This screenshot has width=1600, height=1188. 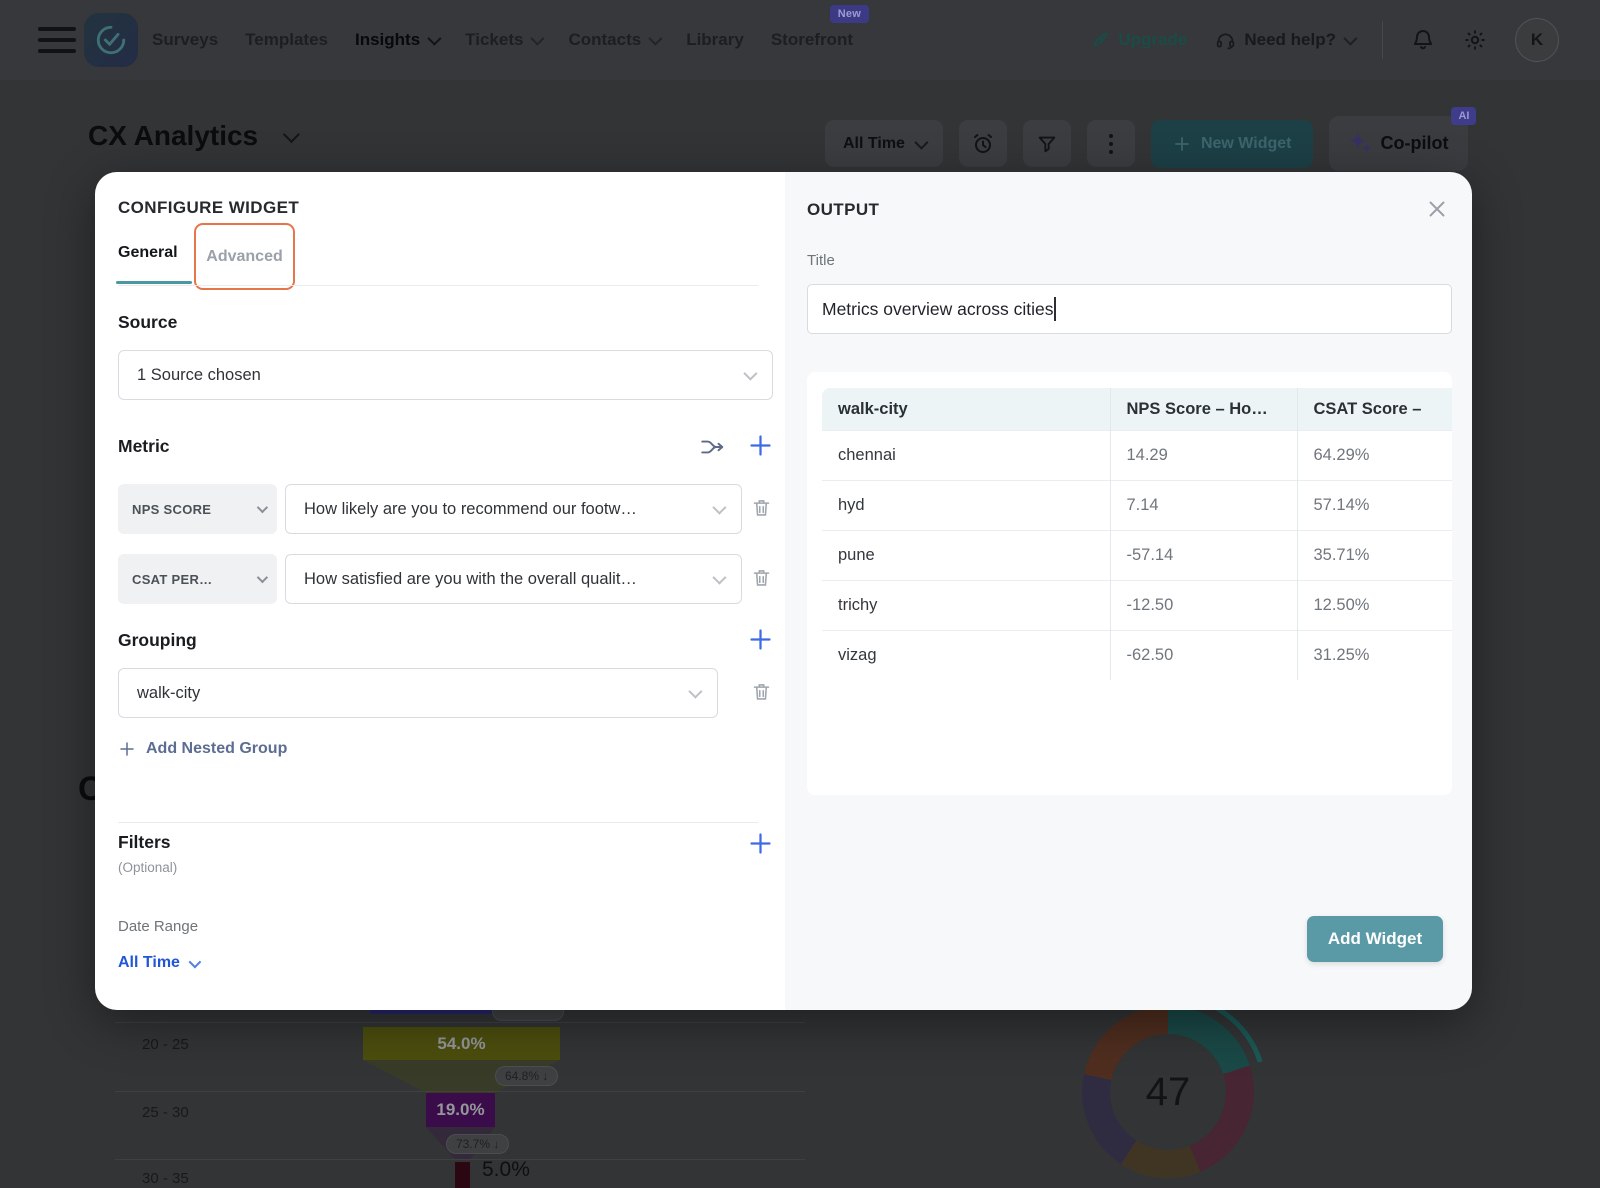 I want to click on advanced-tab-highlight: Advanced, so click(x=244, y=256).